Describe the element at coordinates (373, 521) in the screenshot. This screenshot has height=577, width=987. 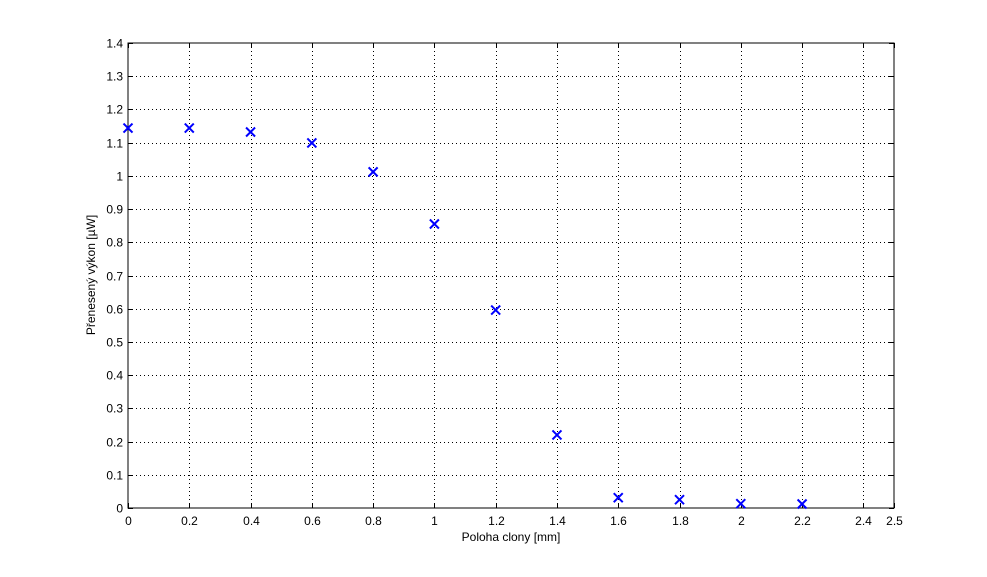
I see `x-tick-label: 0.8` at that location.